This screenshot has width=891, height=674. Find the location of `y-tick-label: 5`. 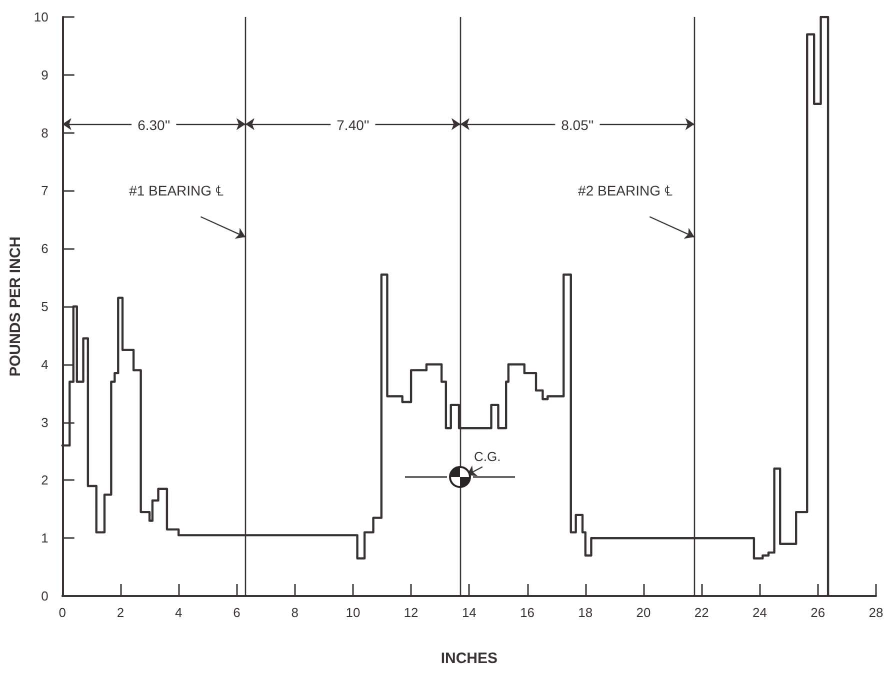

y-tick-label: 5 is located at coordinates (44, 306).